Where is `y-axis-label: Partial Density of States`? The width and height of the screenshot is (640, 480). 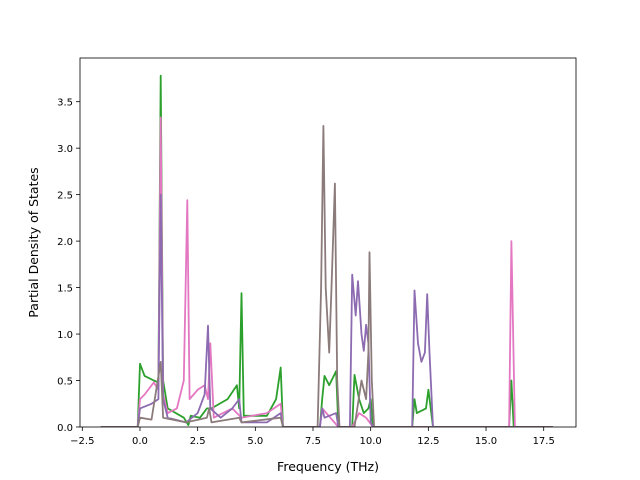 y-axis-label: Partial Density of States is located at coordinates (33, 242).